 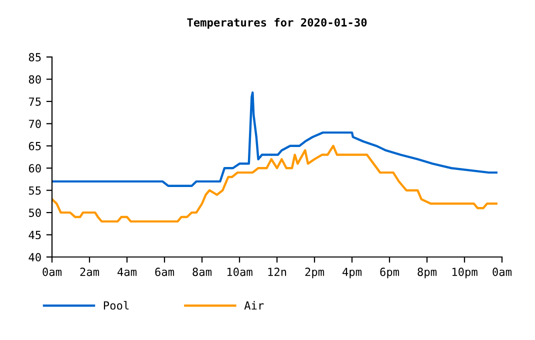 What do you see at coordinates (465, 273) in the screenshot?
I see `x-tick-label: 10pm` at bounding box center [465, 273].